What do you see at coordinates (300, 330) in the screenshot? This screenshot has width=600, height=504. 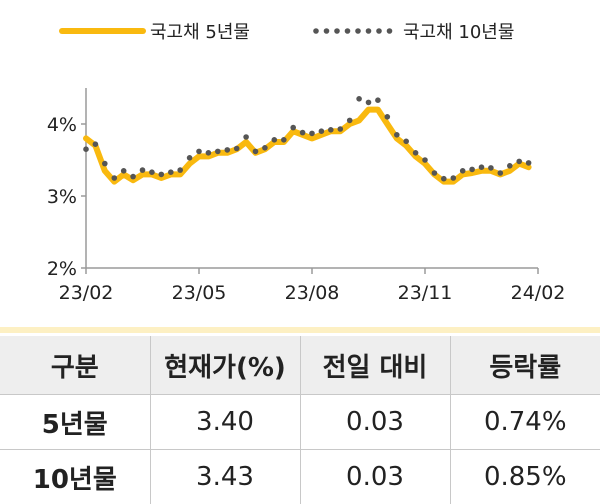 I see `section-divider` at bounding box center [300, 330].